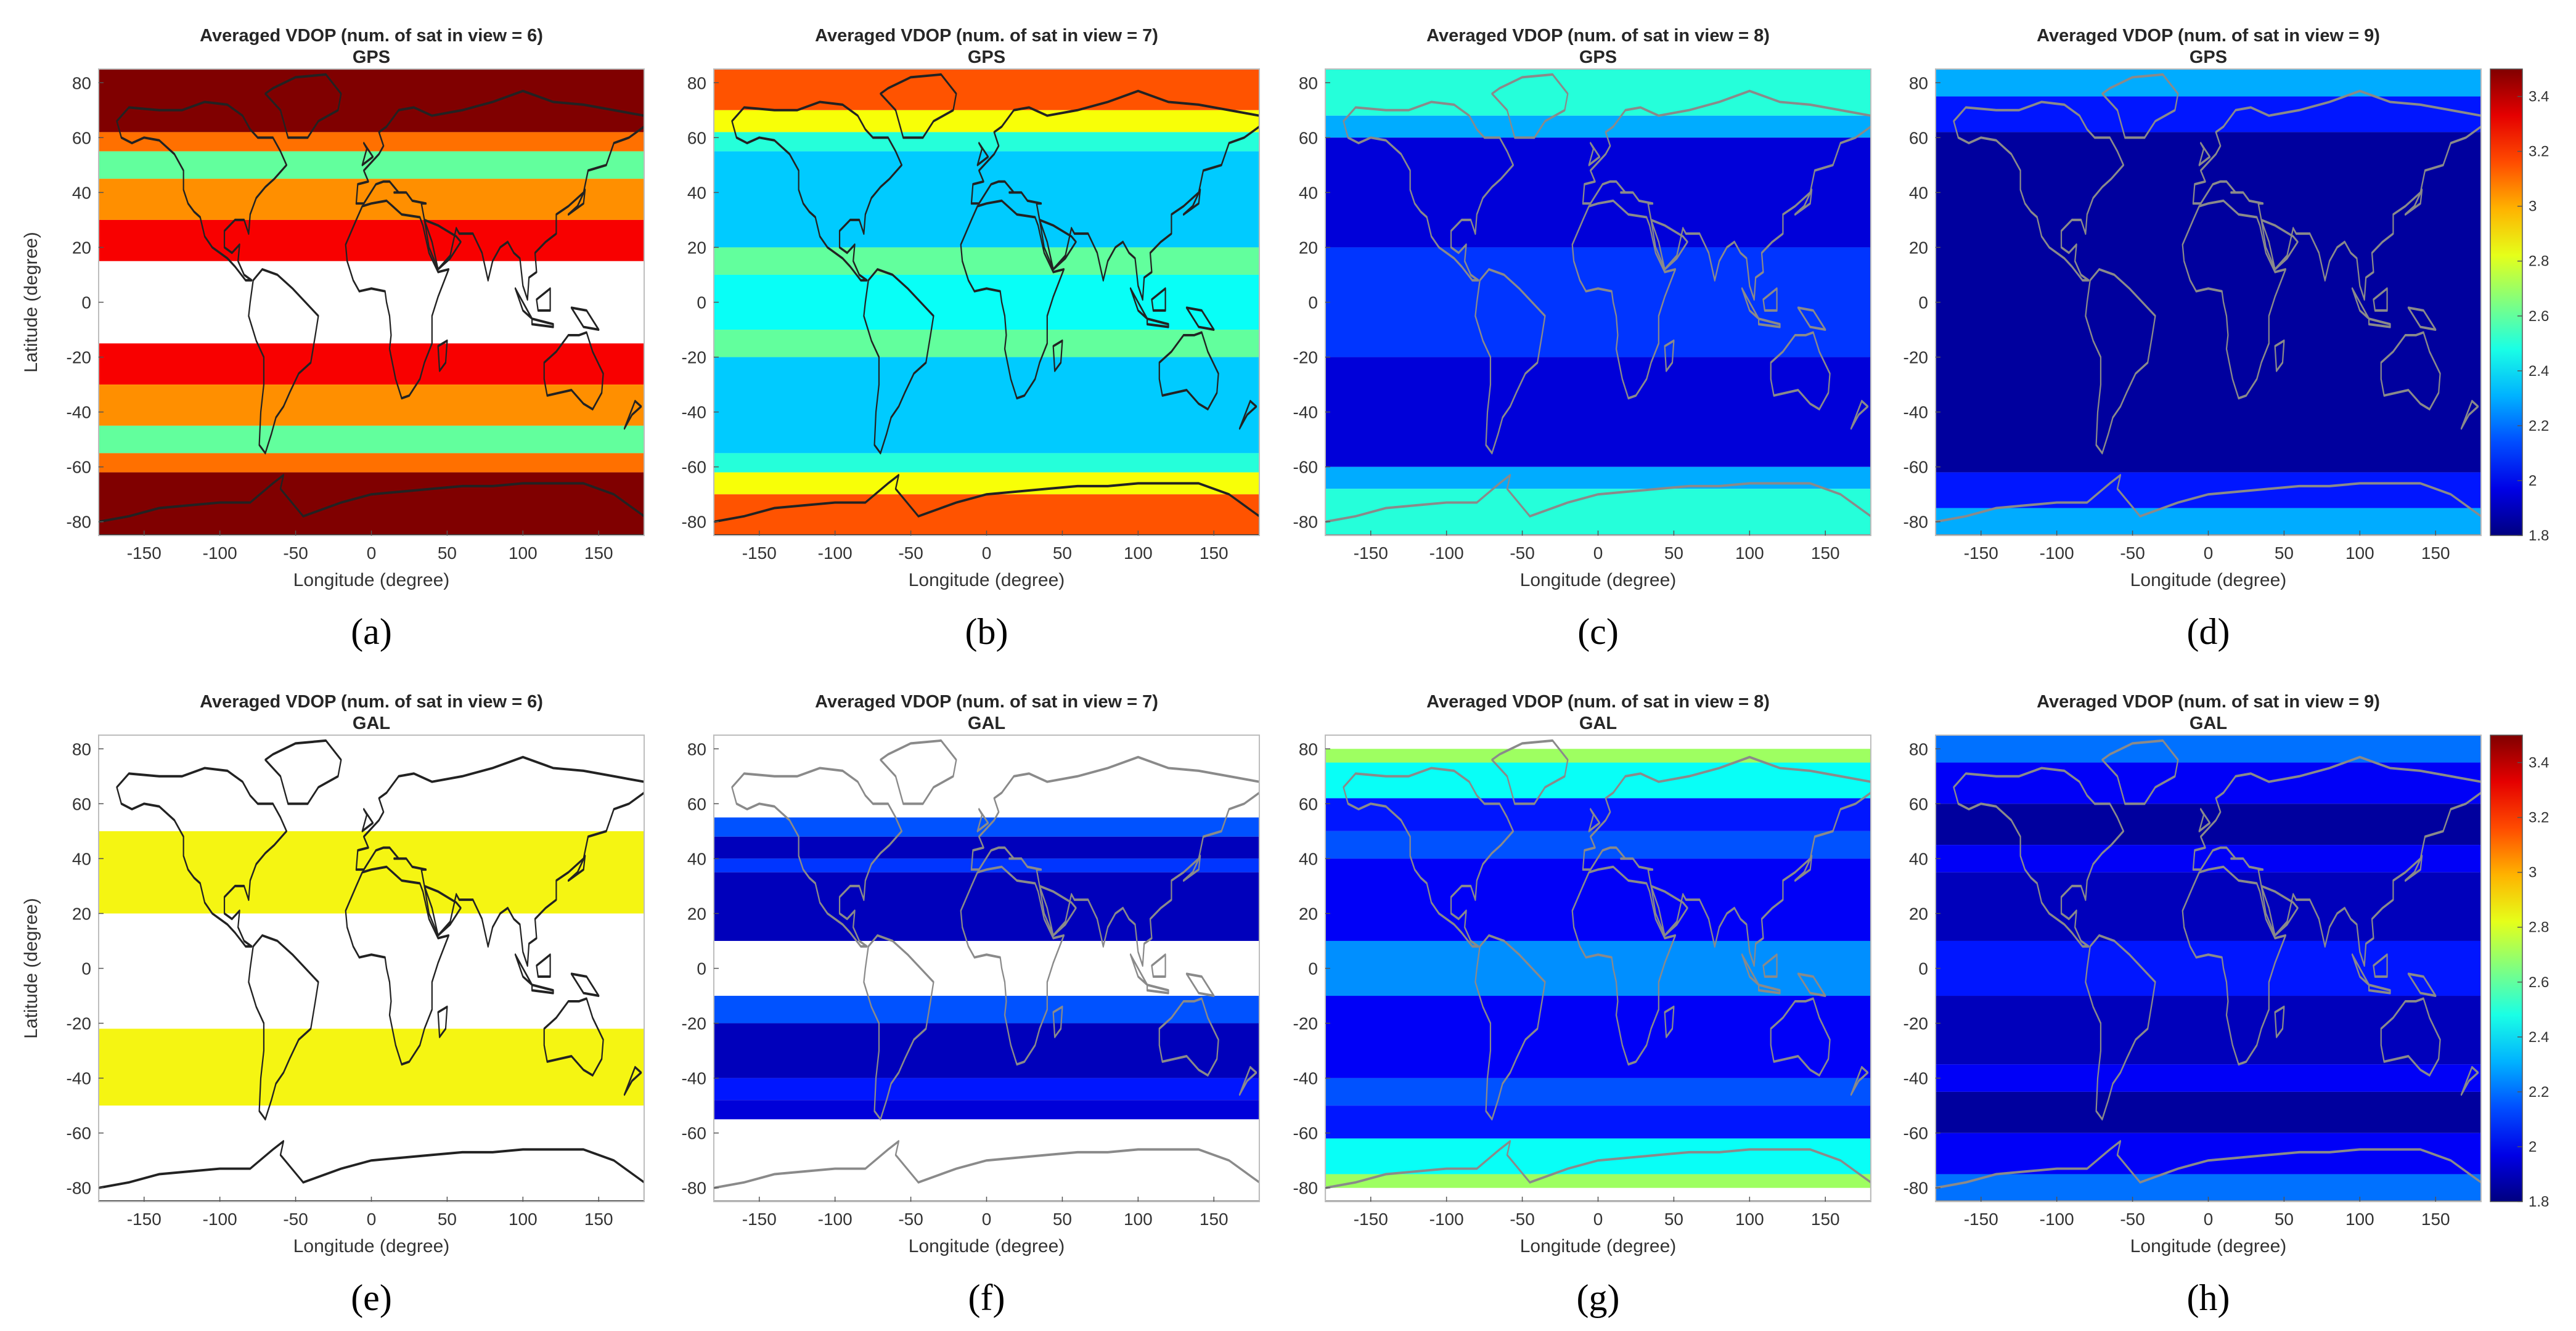 The height and width of the screenshot is (1331, 2576). I want to click on colorbar-tick-label: 2.6, so click(2539, 982).